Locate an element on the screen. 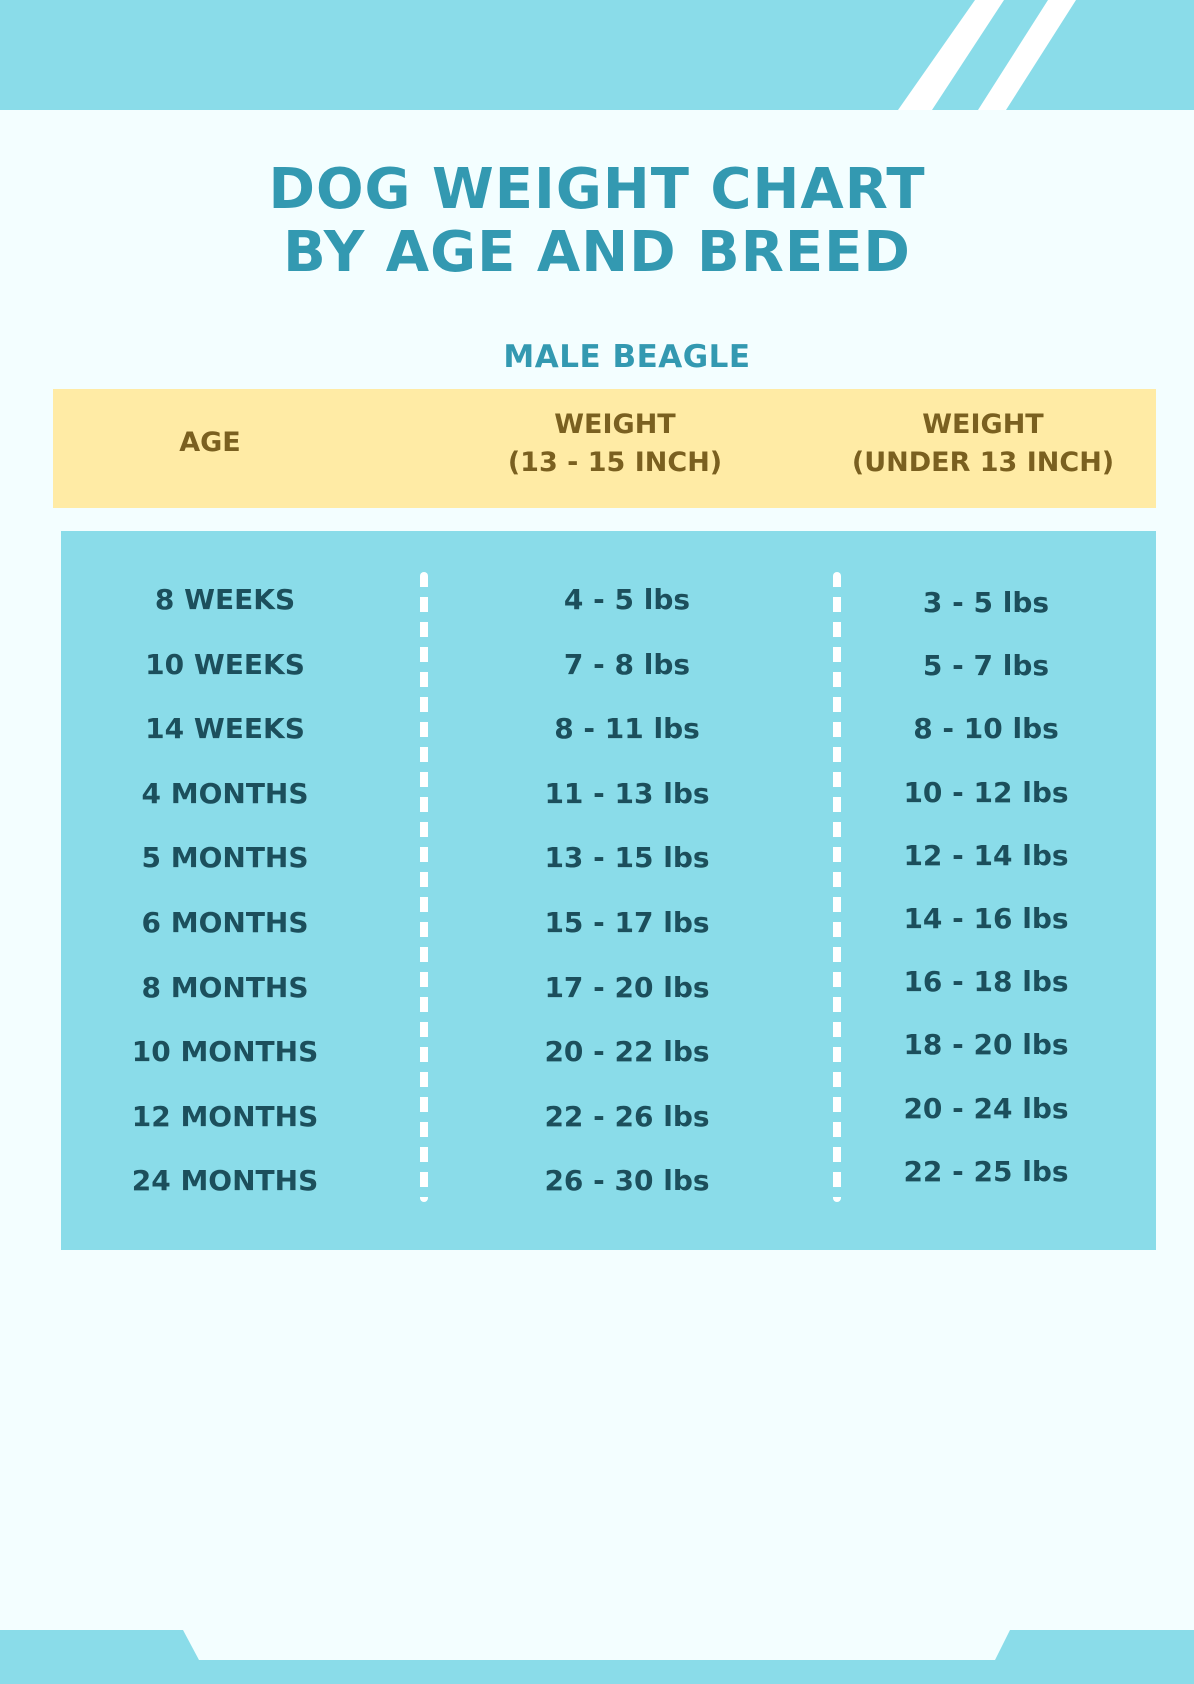 This screenshot has height=1684, width=1194. header-weight-under-13-line-1: WEIGHT is located at coordinates (983, 424).